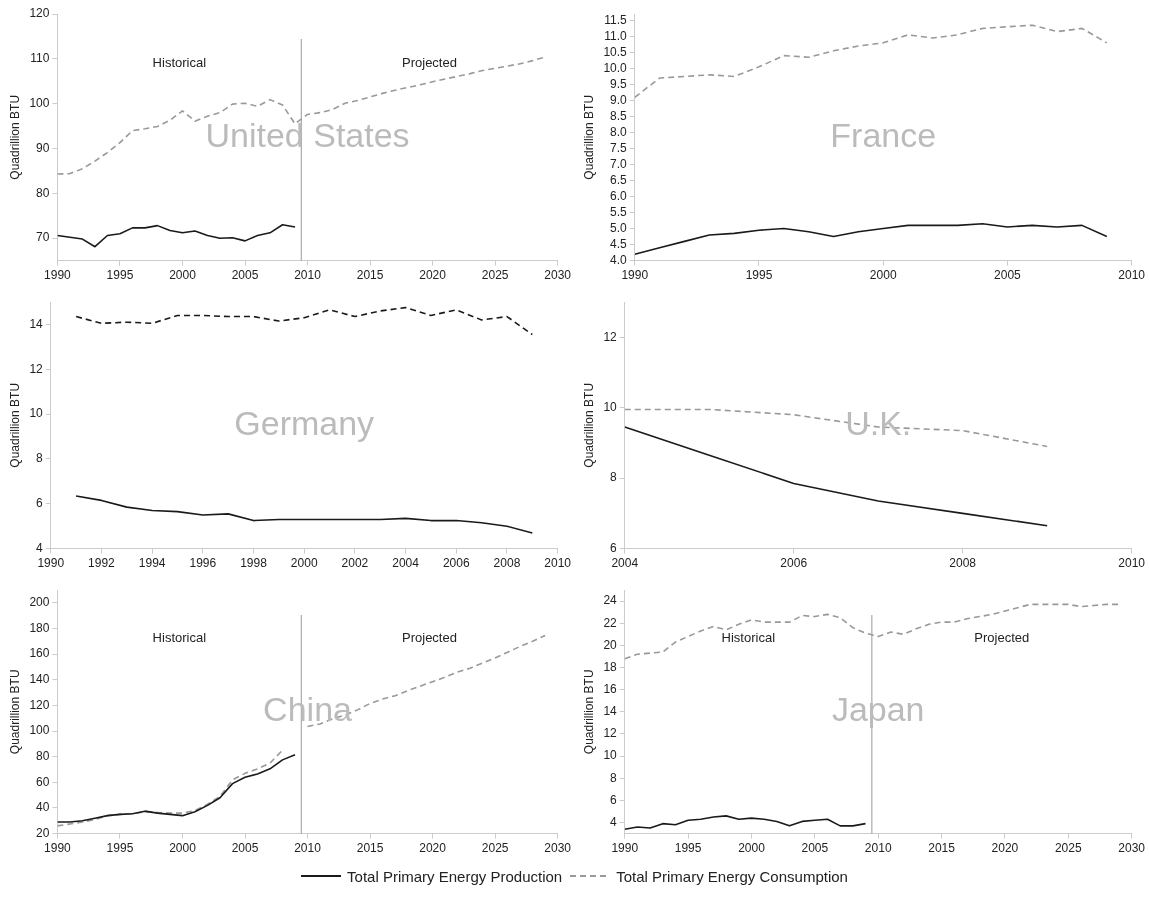 This screenshot has height=899, width=1149. Describe the element at coordinates (455, 876) in the screenshot. I see `legend-label: Total Primary Energy Production` at that location.